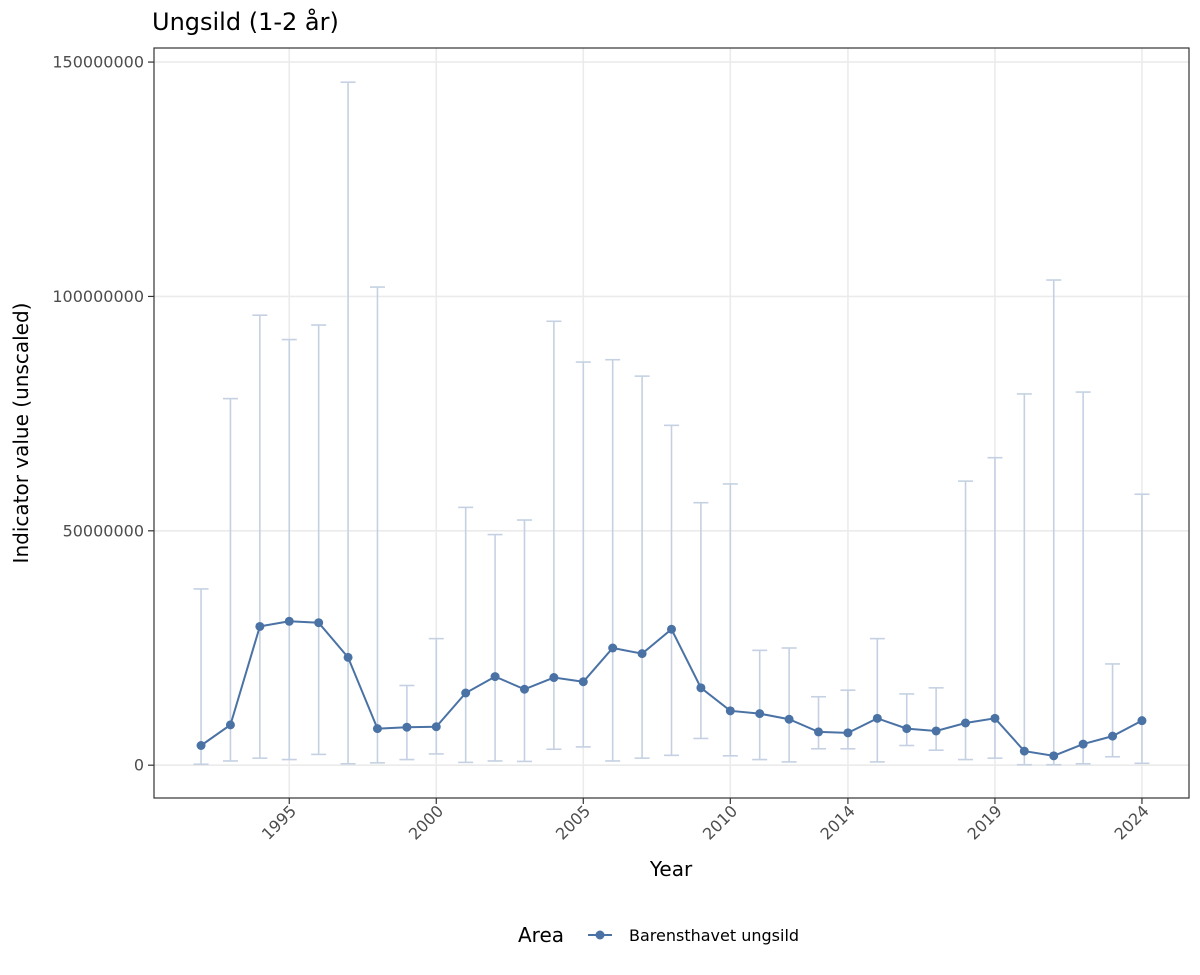  I want to click on y-tick-label: 0, so click(139, 765).